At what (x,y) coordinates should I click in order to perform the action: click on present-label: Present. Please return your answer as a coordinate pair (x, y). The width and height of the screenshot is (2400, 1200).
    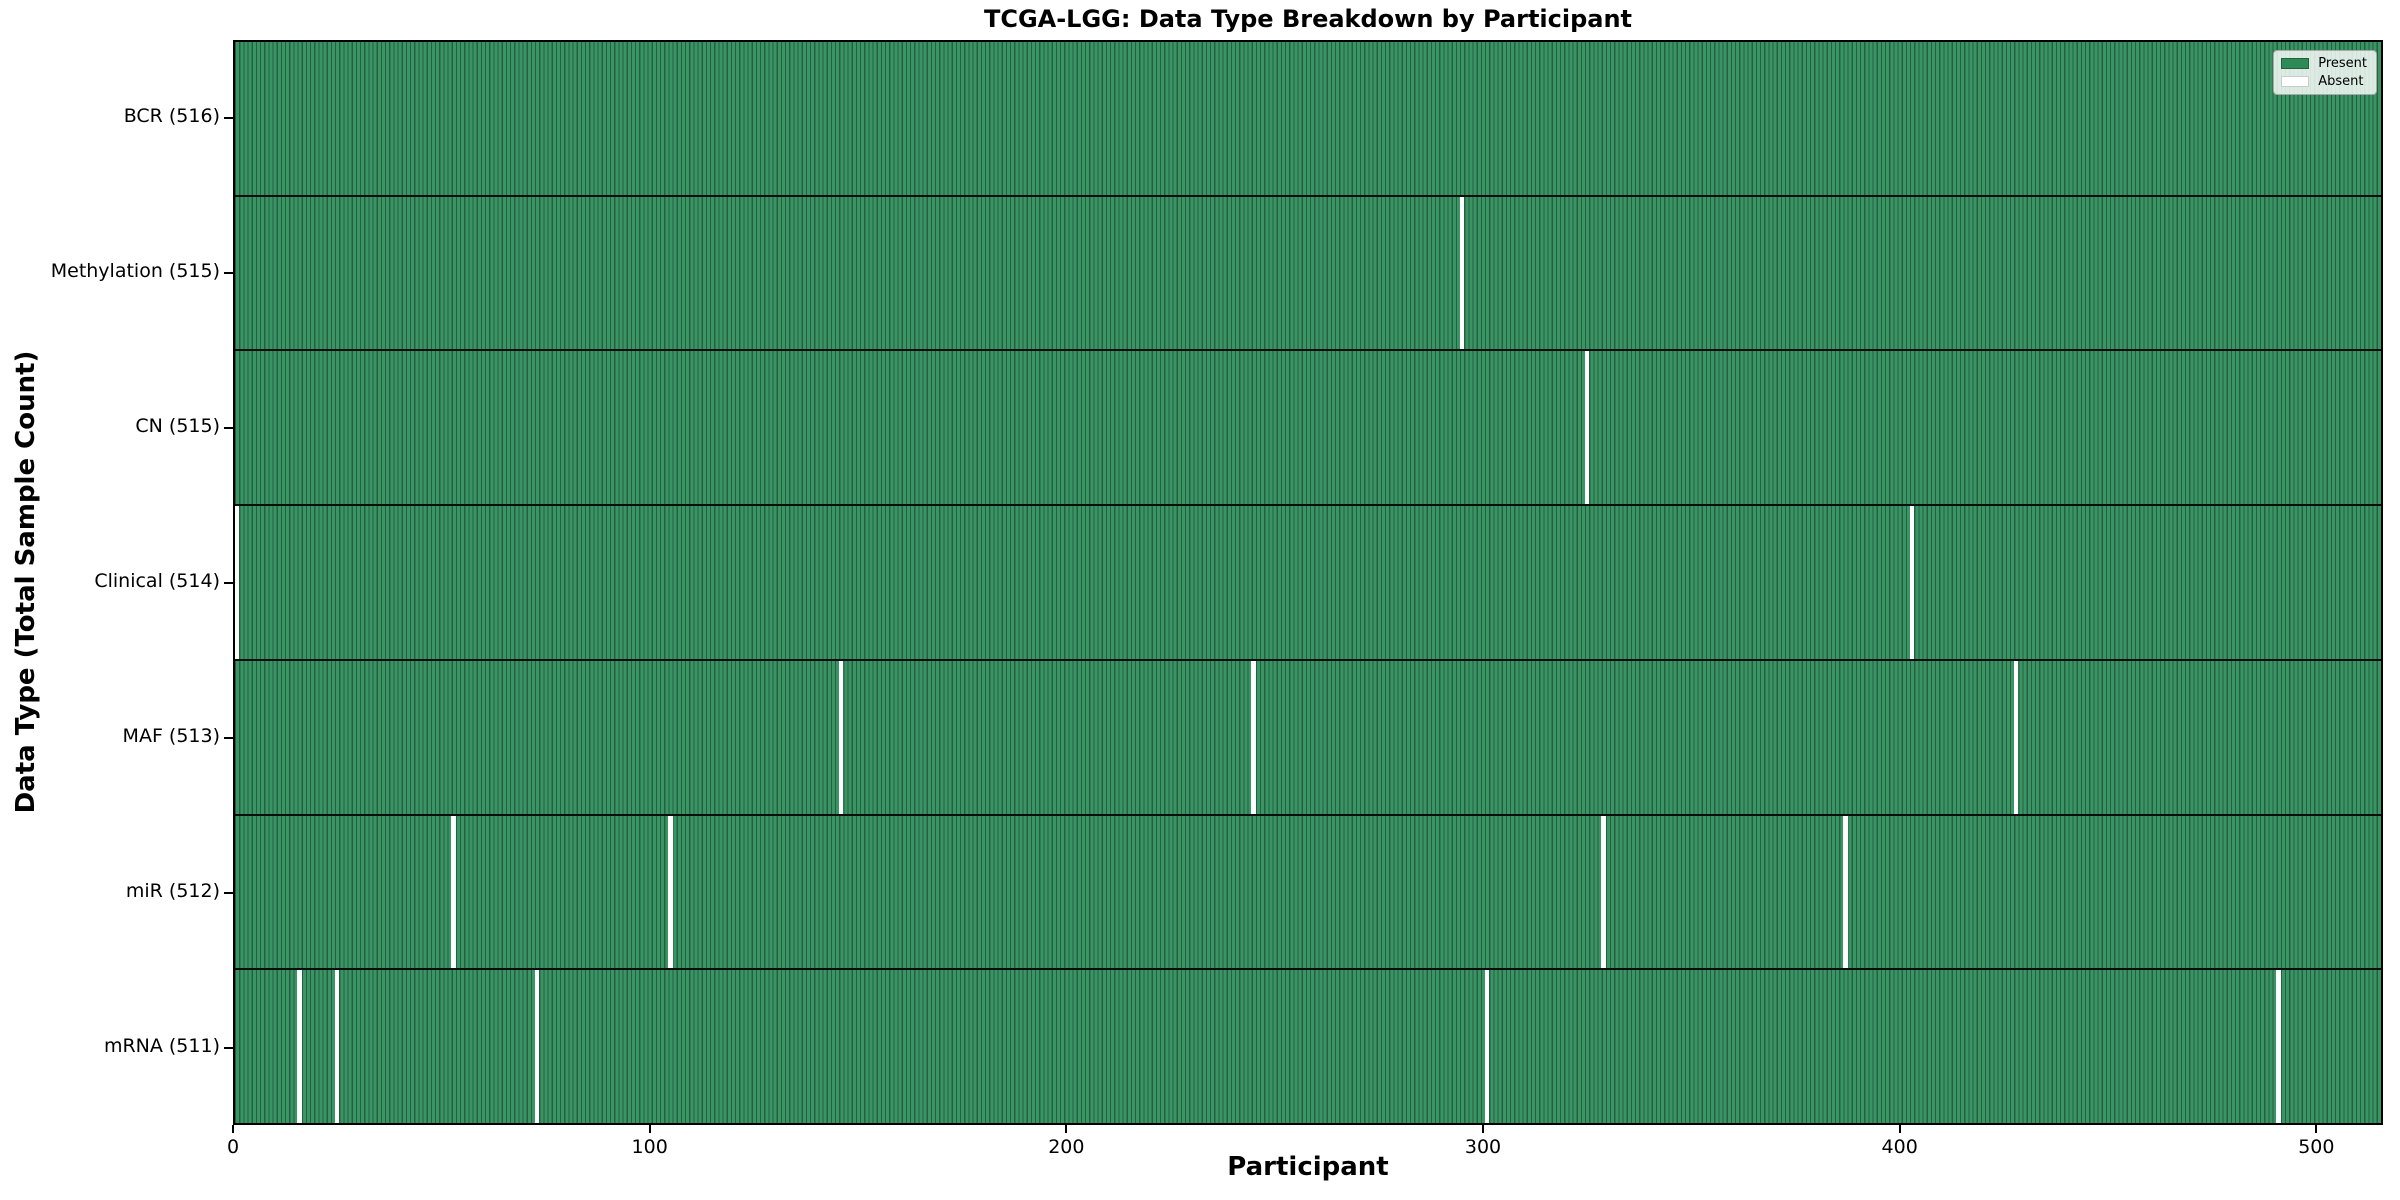
    Looking at the image, I should click on (2342, 63).